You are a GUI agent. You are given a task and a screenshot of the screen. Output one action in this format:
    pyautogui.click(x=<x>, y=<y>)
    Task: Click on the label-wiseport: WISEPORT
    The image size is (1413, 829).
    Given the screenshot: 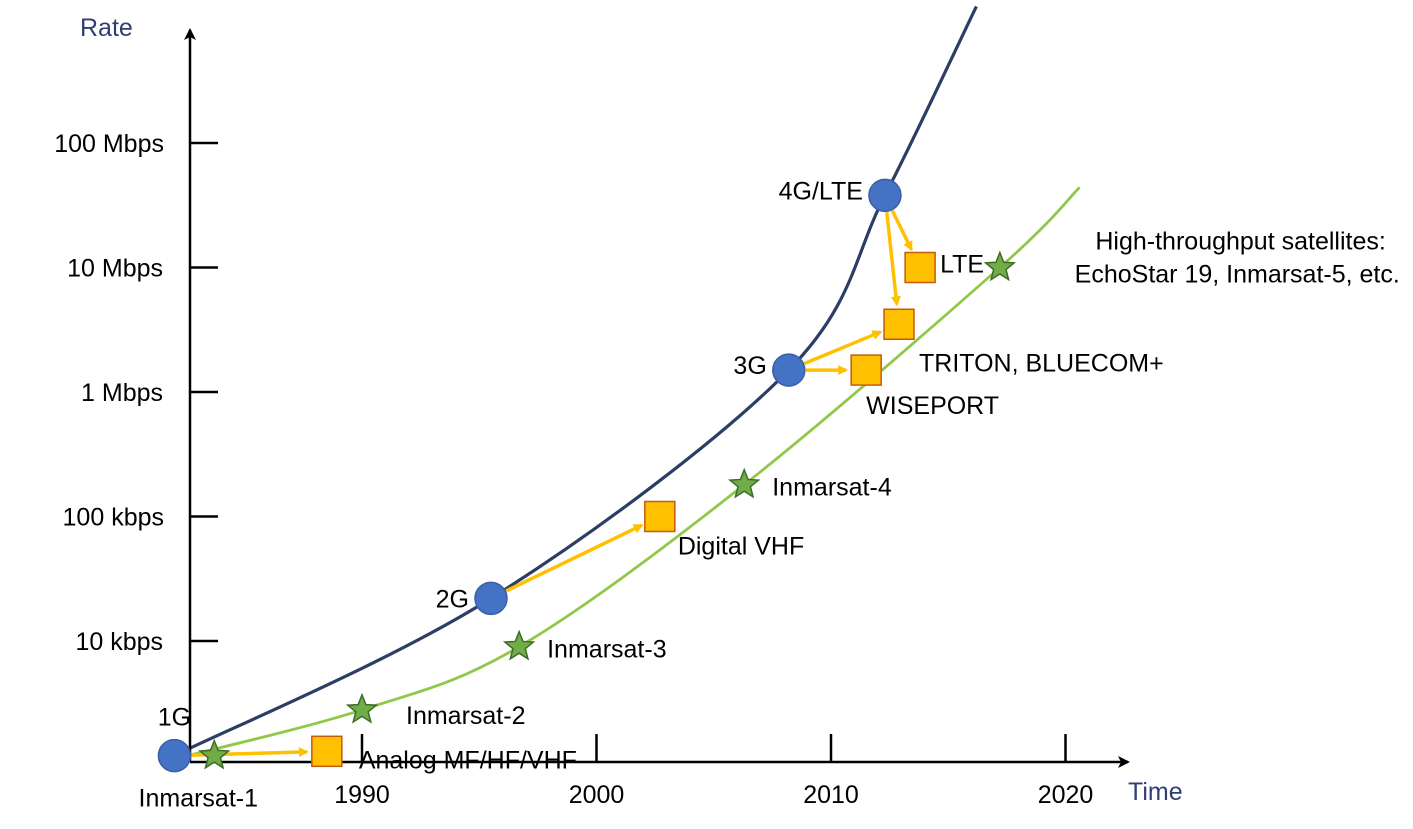 What is the action you would take?
    pyautogui.click(x=932, y=406)
    